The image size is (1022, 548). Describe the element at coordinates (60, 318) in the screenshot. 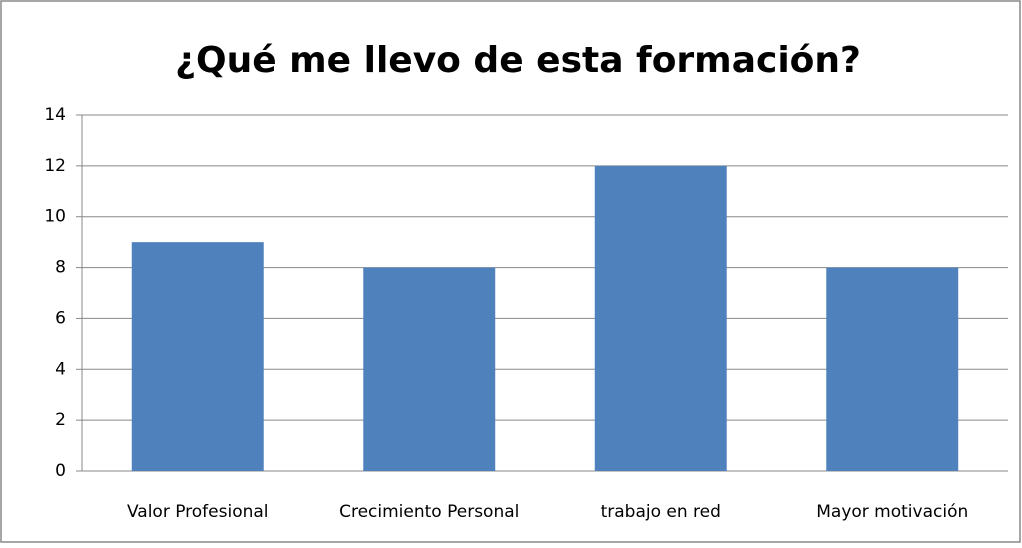

I see `y-tick-label: 6` at that location.